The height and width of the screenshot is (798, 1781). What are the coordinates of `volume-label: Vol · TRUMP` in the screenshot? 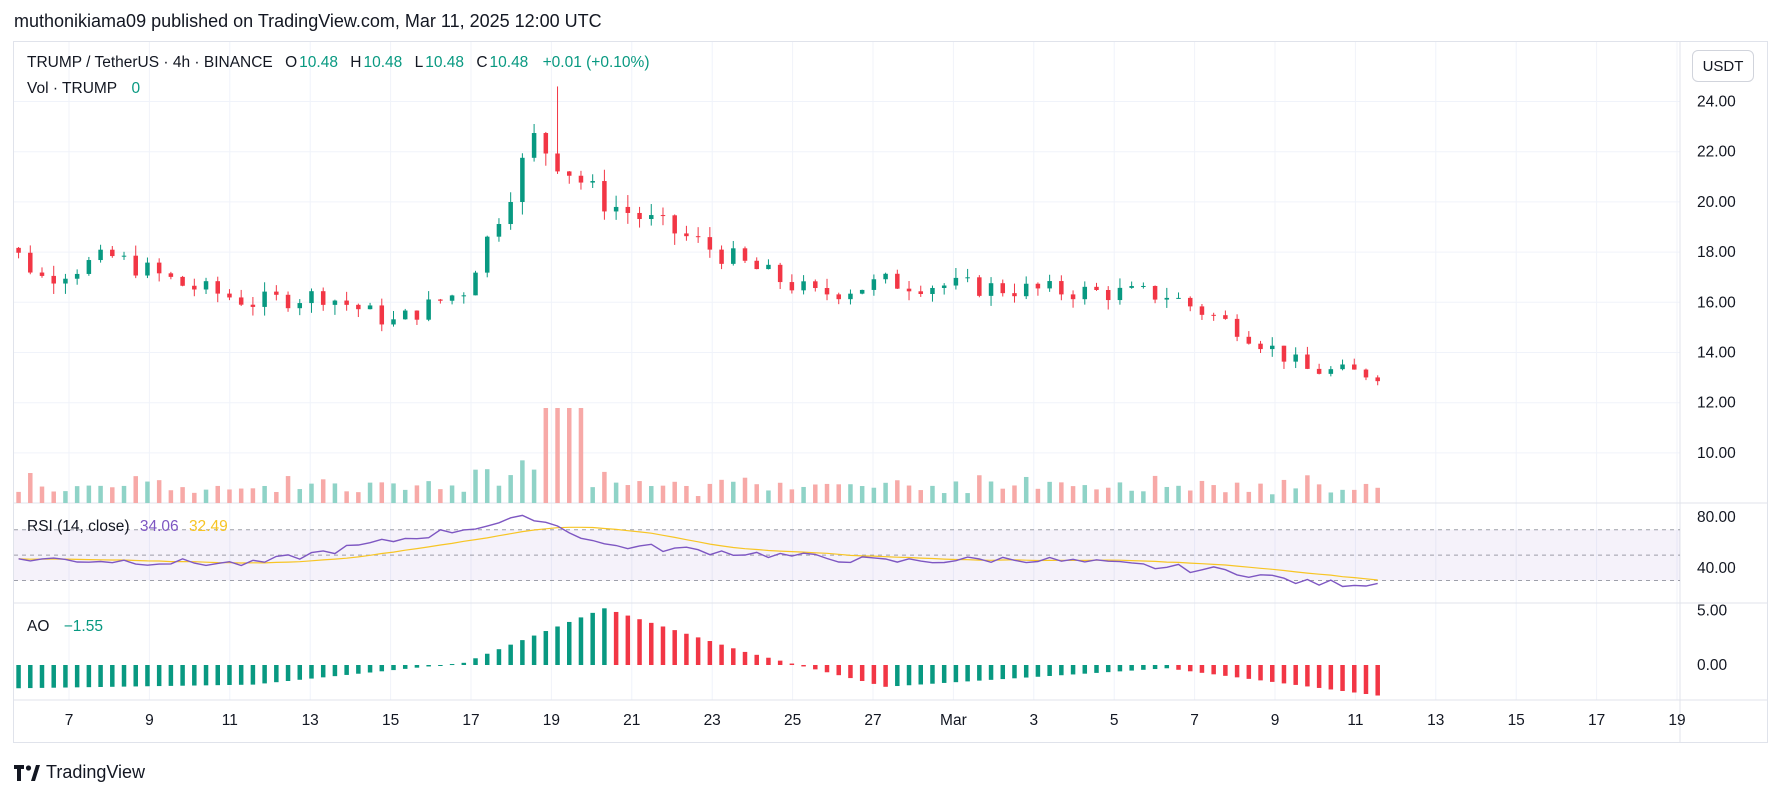 It's located at (72, 88).